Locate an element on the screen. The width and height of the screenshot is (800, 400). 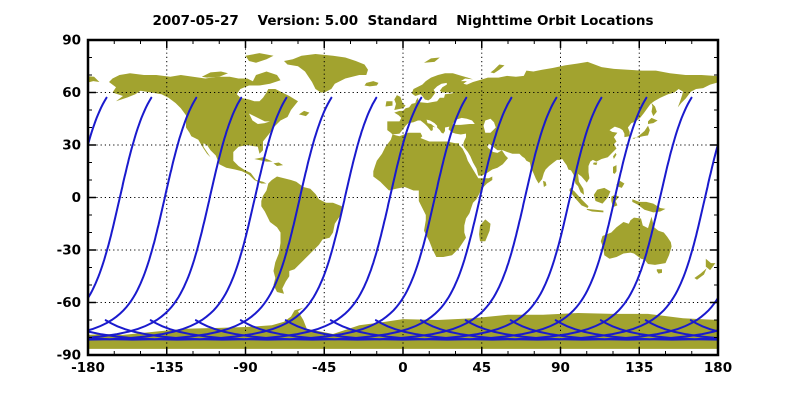
x-tick-label: 135 is located at coordinates (639, 368).